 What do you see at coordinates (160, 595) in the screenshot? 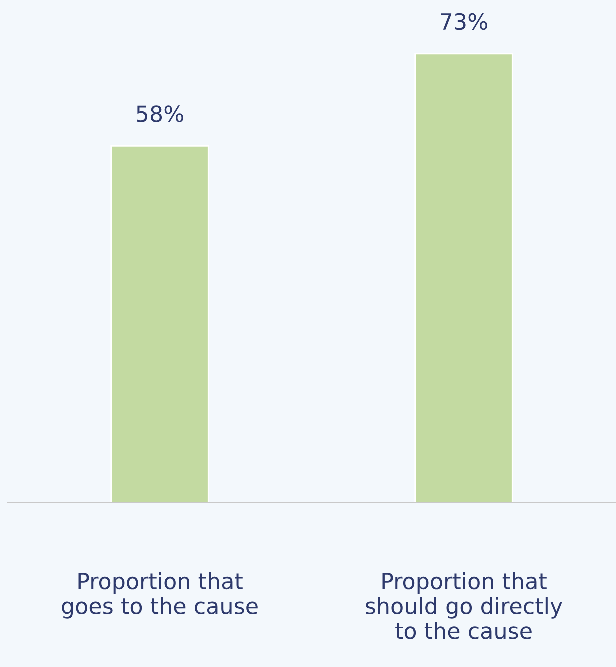
I see `x-tick-label: Proportion that goes to the cause` at bounding box center [160, 595].